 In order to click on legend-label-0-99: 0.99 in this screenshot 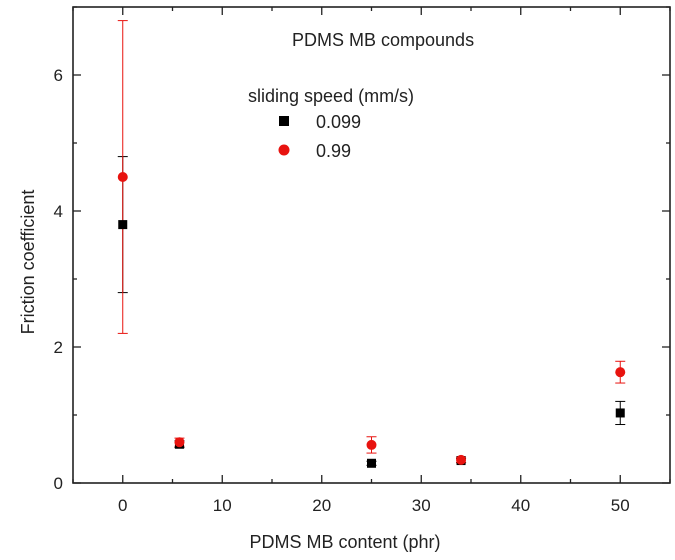, I will do `click(333, 151)`.